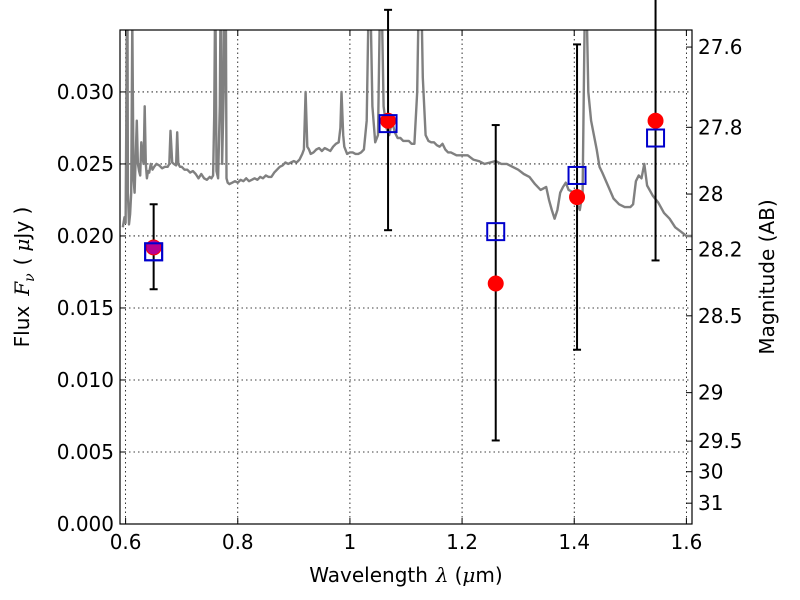 The image size is (800, 600). Describe the element at coordinates (720, 127) in the screenshot. I see `y2-tick-label: 27.8` at that location.